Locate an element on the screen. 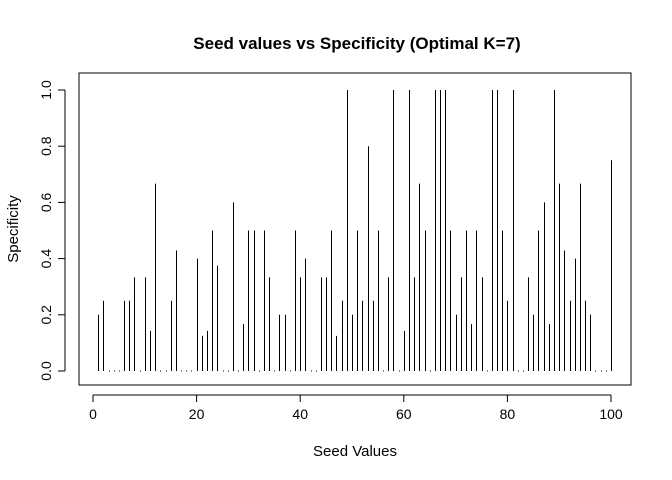  y-tick-label: 0.4 is located at coordinates (46, 259).